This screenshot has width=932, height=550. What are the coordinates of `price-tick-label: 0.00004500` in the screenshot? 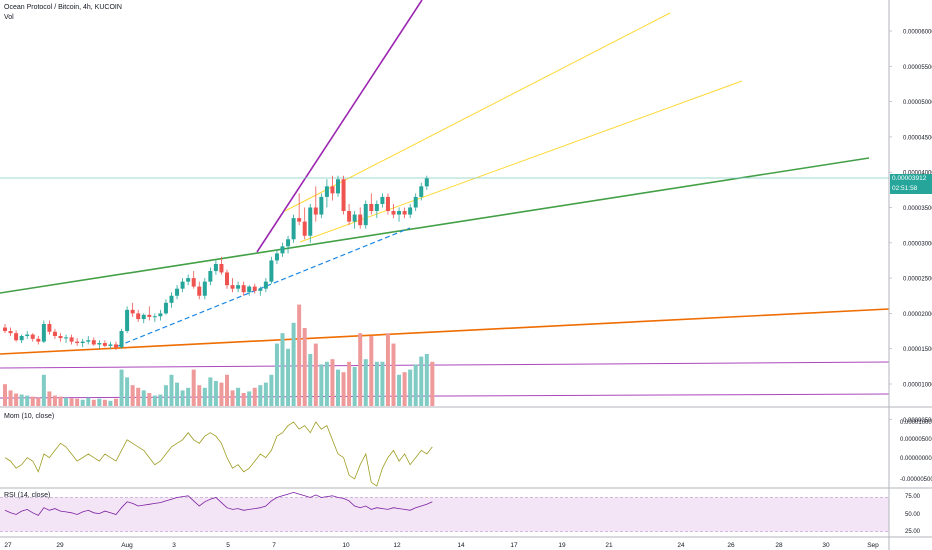 It's located at (917, 138).